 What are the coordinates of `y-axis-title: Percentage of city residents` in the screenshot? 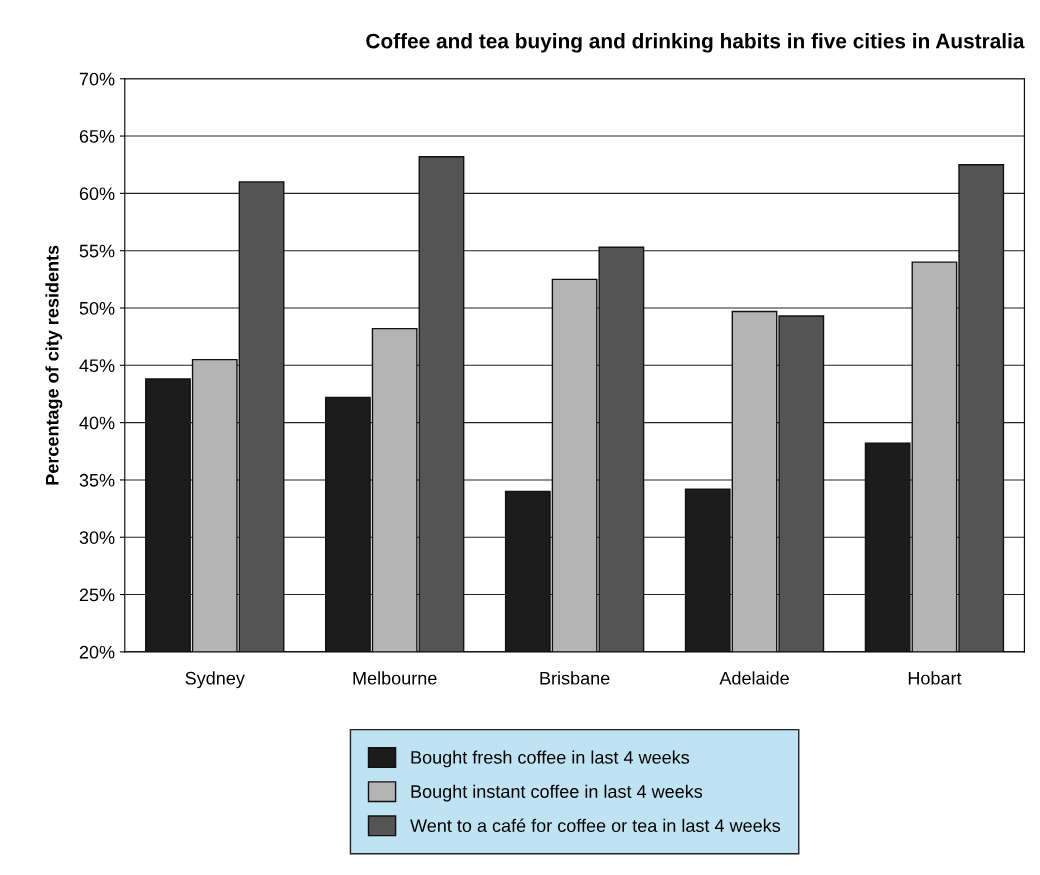 It's located at (54, 365).